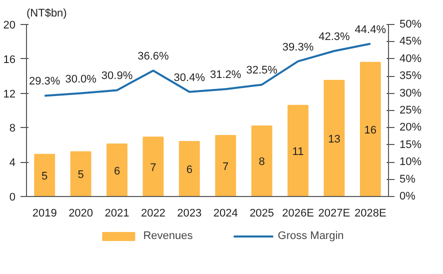 This screenshot has height=274, width=443. I want to click on y-tick-label: 4, so click(12, 163).